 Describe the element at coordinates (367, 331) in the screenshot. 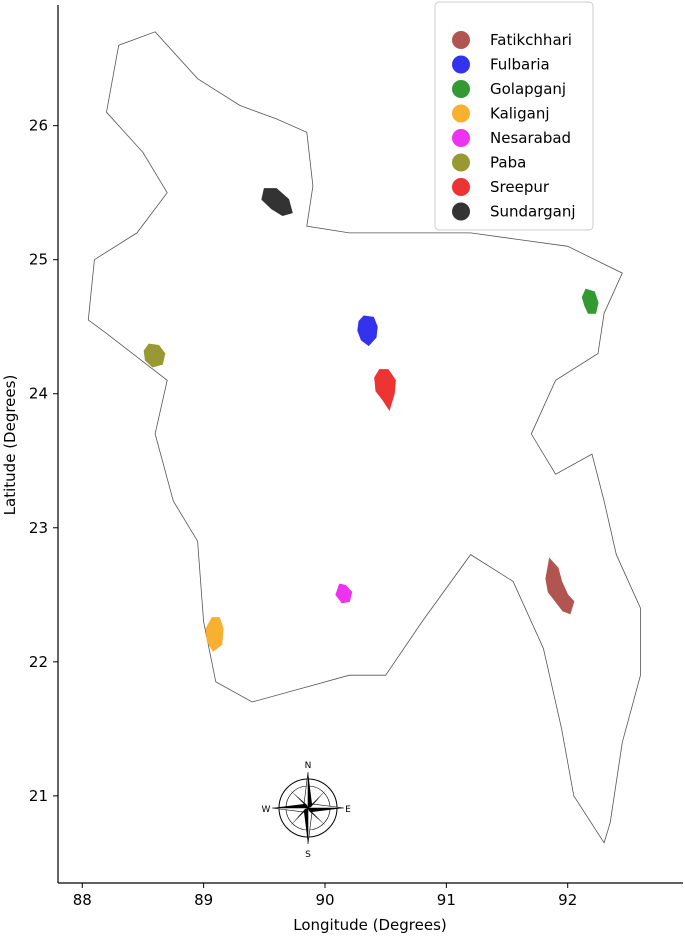

I see `upazila-shape-fulbaria` at that location.